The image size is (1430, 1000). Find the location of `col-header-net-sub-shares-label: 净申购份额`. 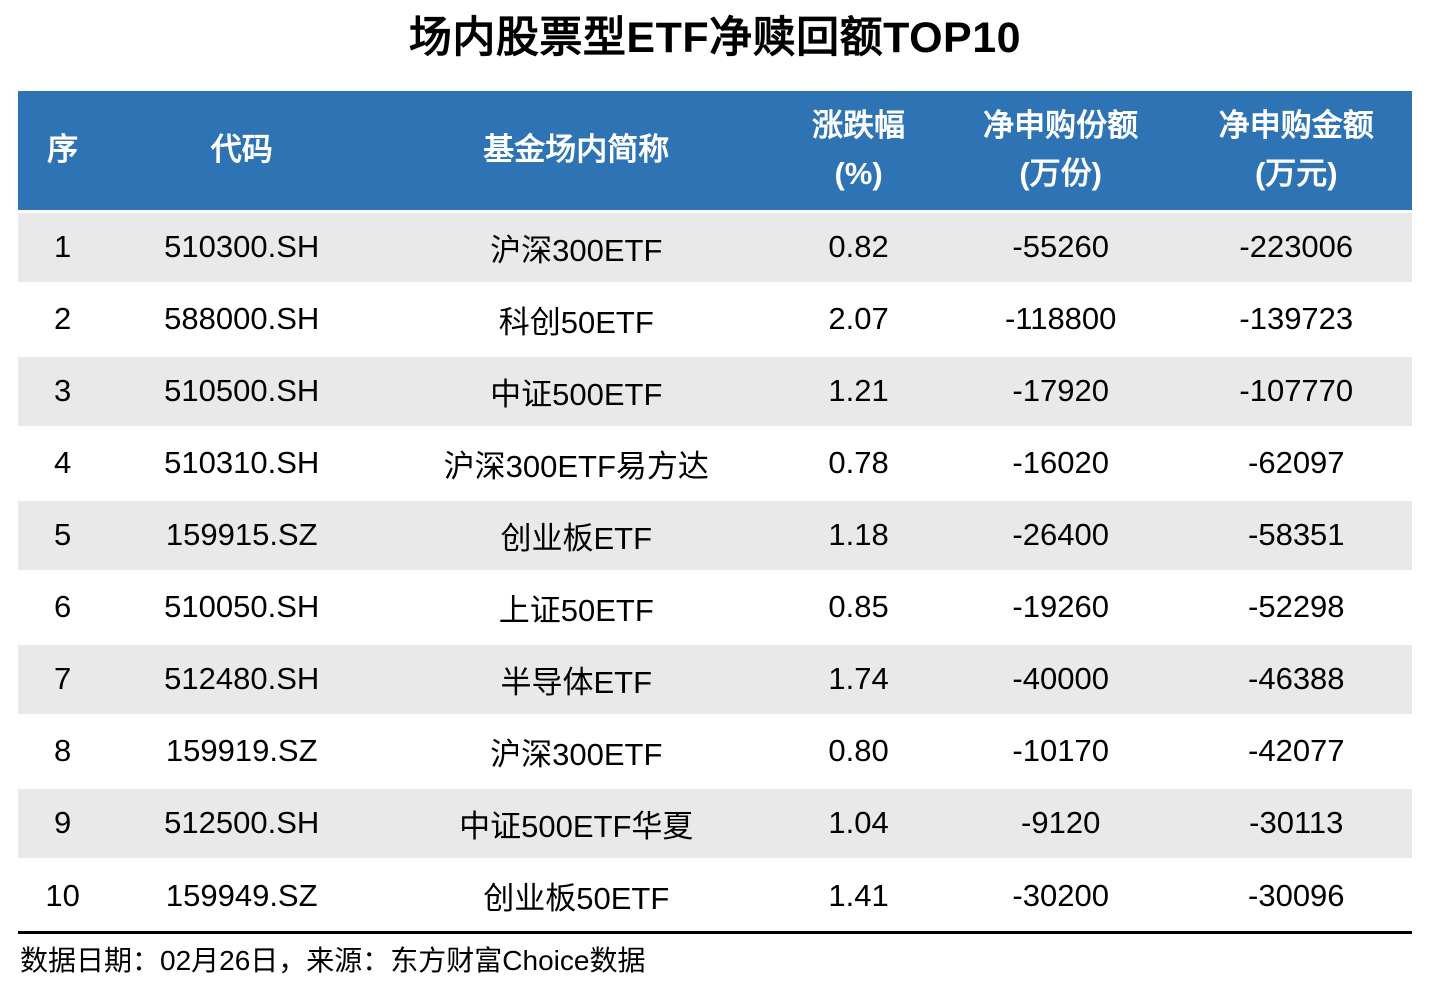

col-header-net-sub-shares-label: 净申购份额 is located at coordinates (1061, 126).